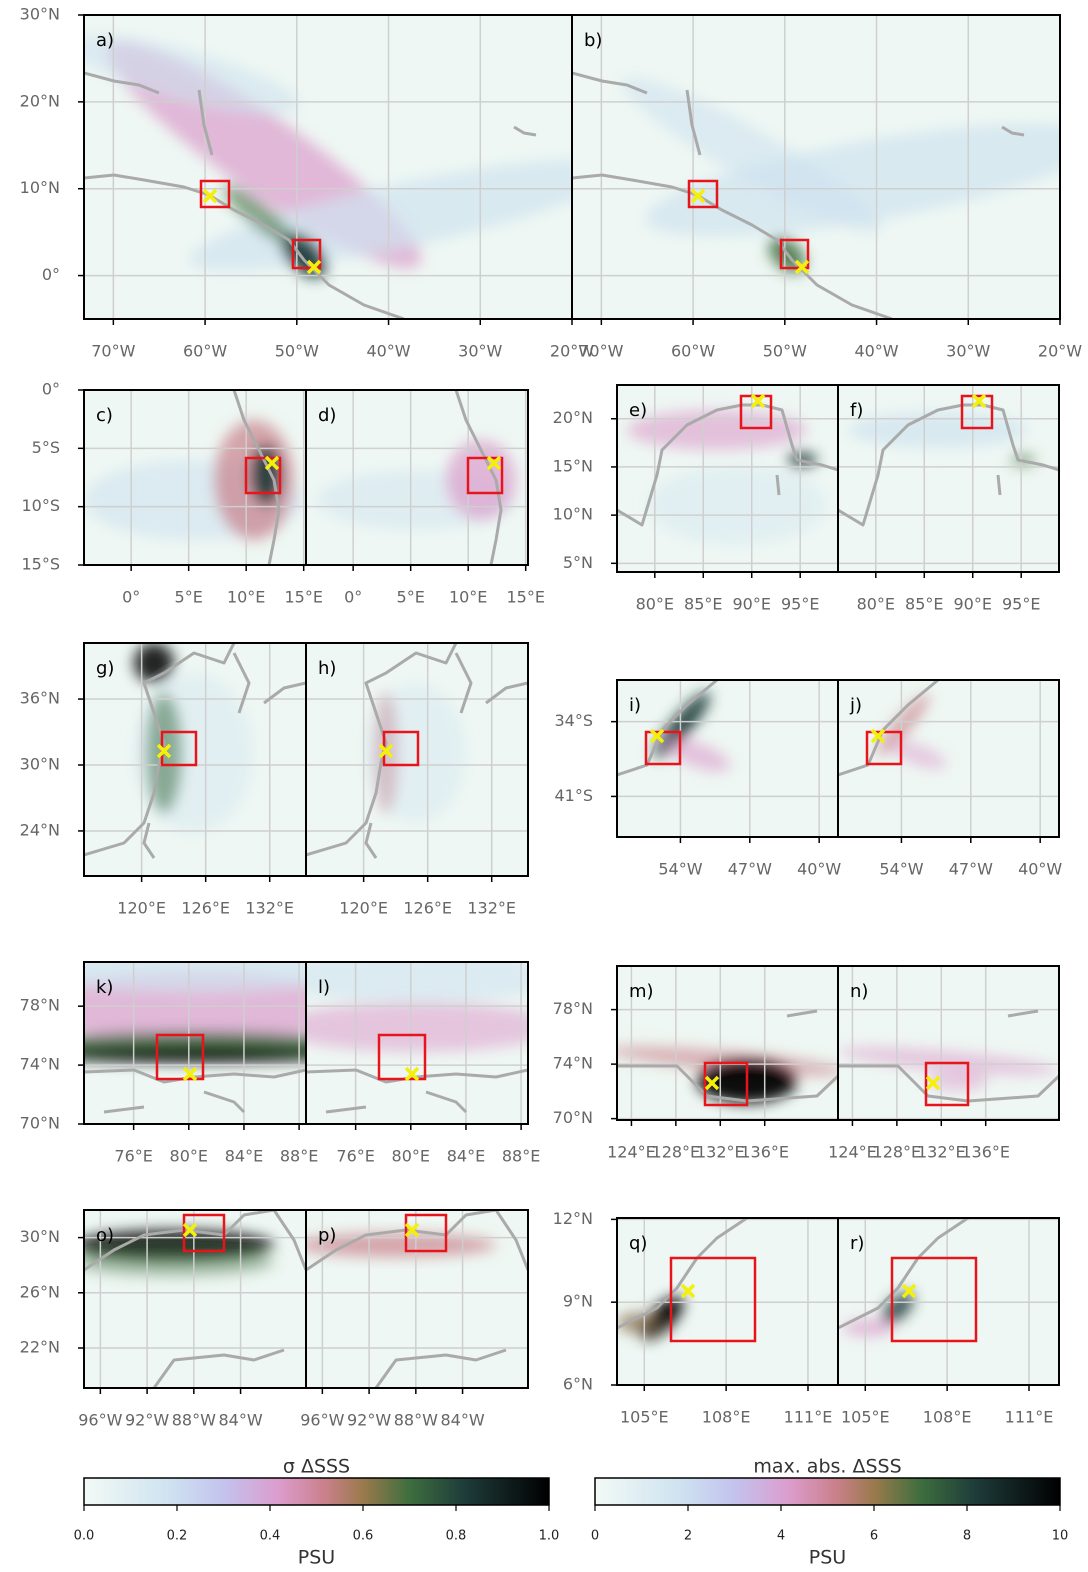  I want to click on x-tick-label: 88°W, so click(194, 1420).